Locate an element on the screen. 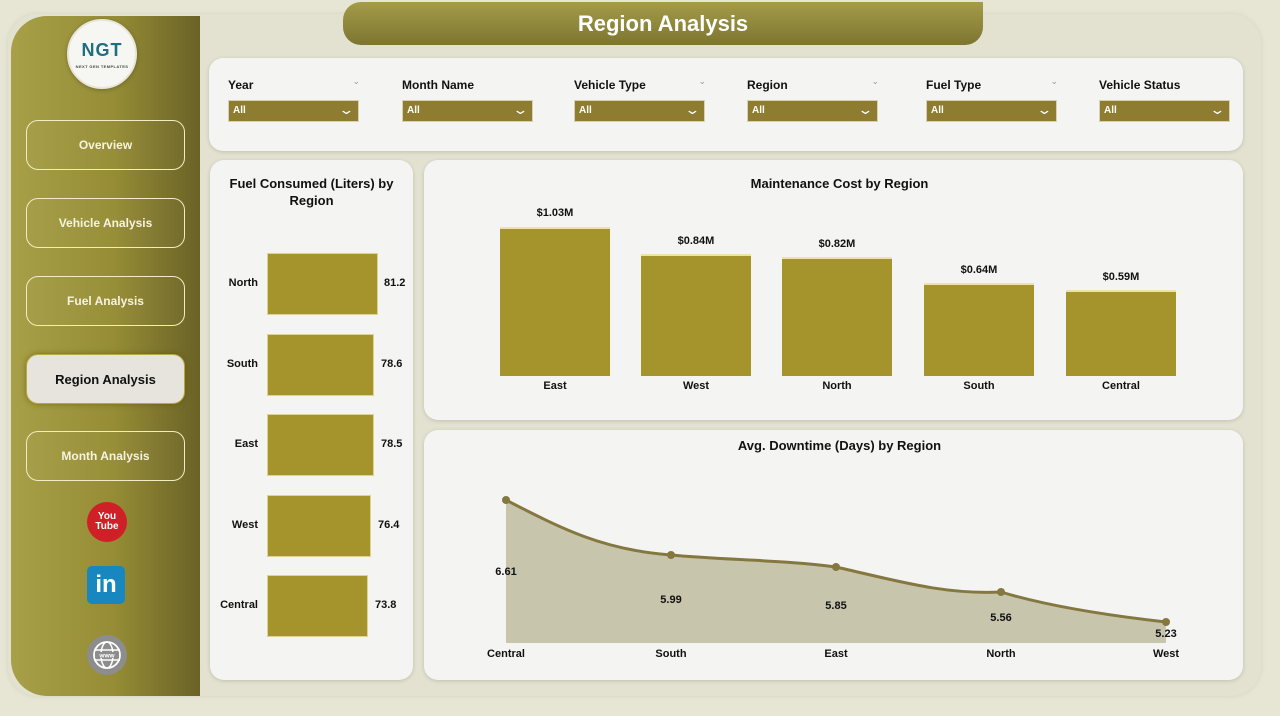 The height and width of the screenshot is (716, 1280). svg-text: South is located at coordinates (670, 654).